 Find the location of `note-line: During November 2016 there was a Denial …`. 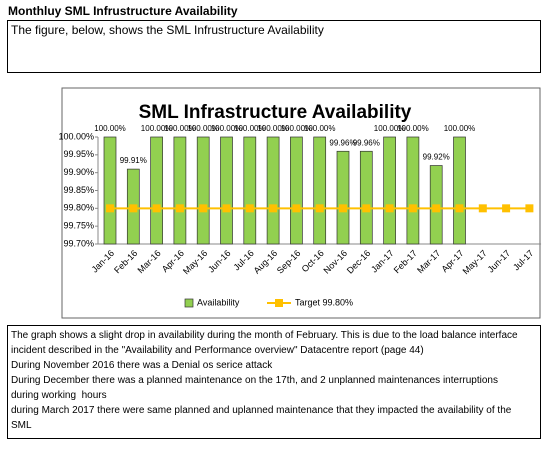

note-line: During November 2016 there was a Denial … is located at coordinates (142, 365).